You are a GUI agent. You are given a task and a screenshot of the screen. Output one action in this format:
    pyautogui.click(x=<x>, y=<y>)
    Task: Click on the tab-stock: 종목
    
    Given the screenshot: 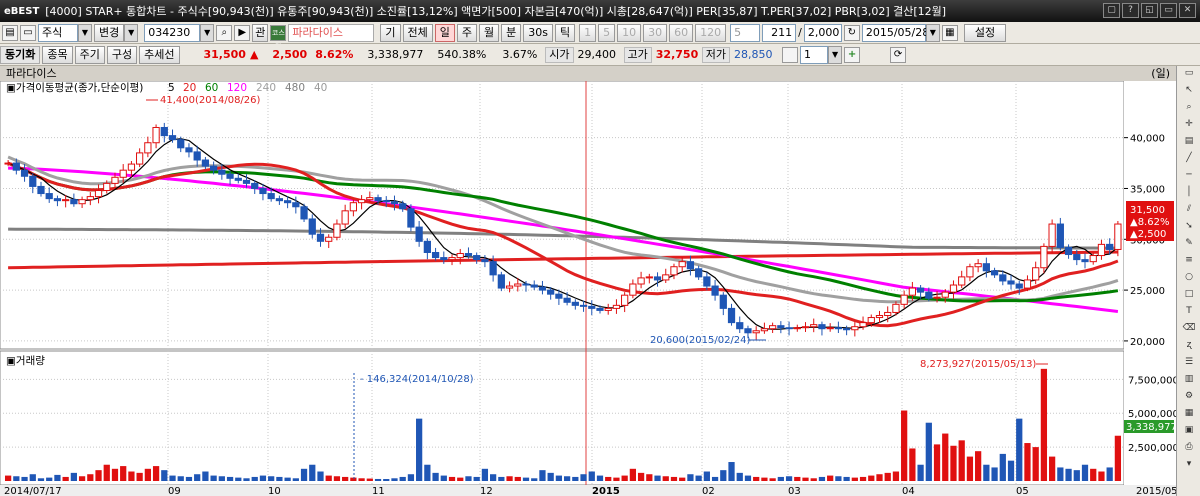 What is the action you would take?
    pyautogui.click(x=57, y=54)
    